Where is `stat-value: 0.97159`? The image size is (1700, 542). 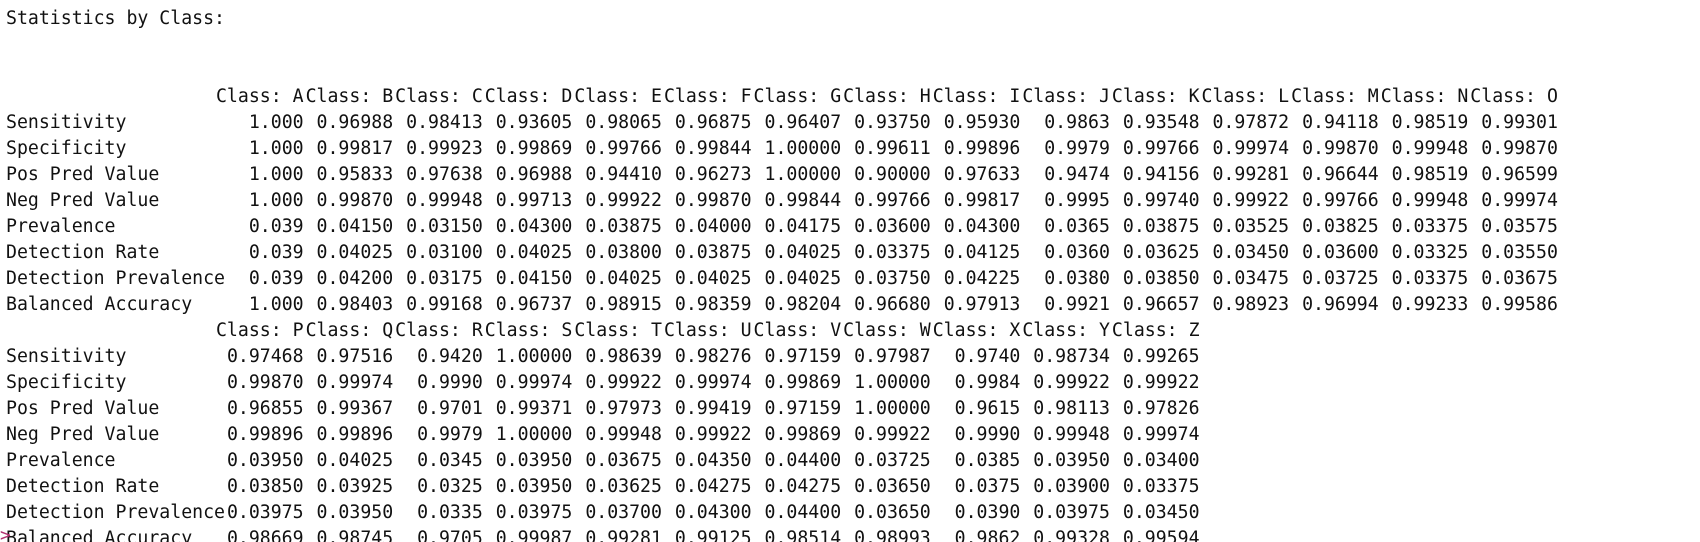 stat-value: 0.97159 is located at coordinates (803, 356).